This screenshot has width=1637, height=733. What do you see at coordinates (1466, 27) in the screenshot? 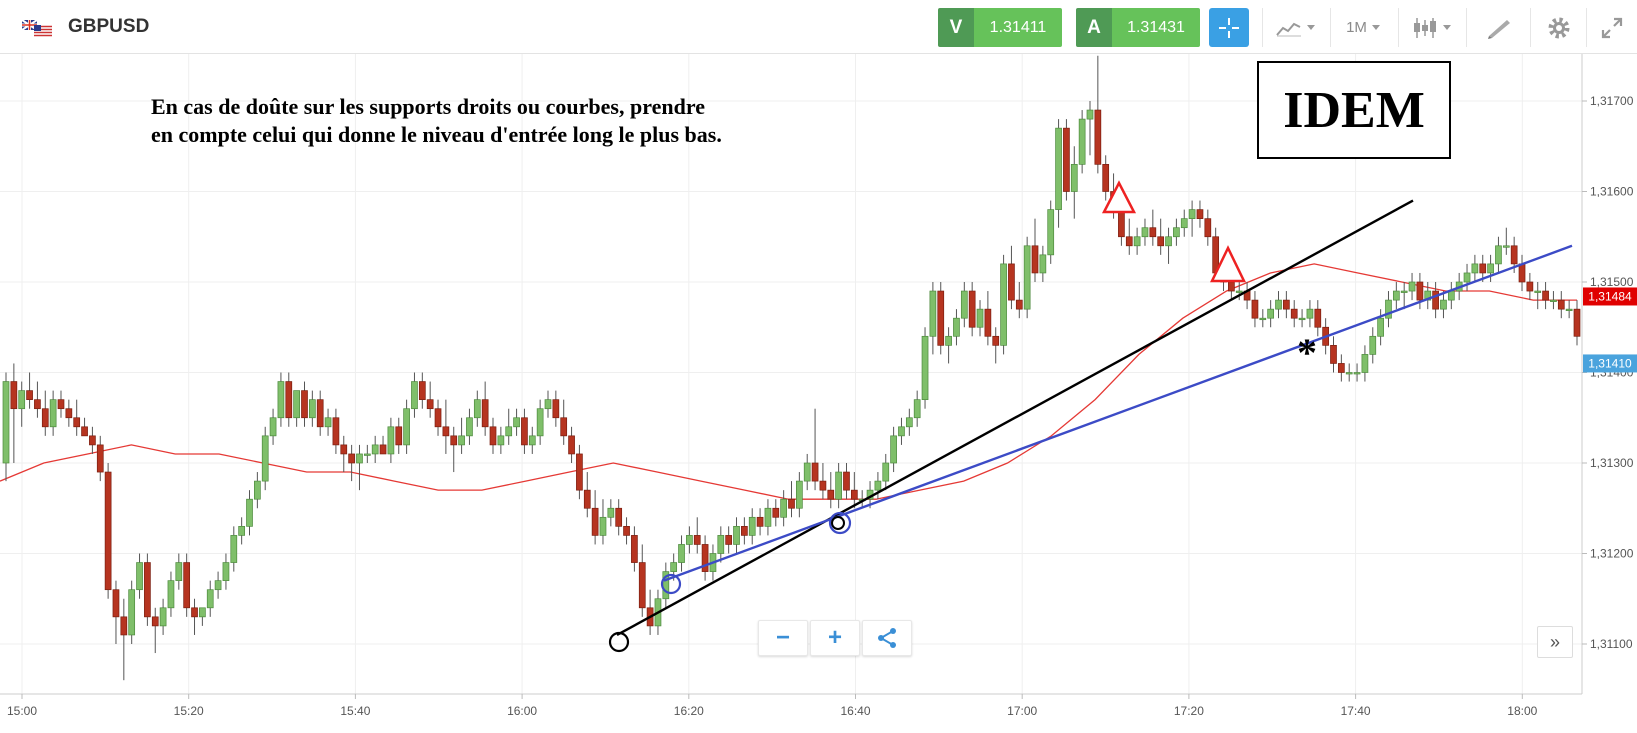
I see `divider` at bounding box center [1466, 27].